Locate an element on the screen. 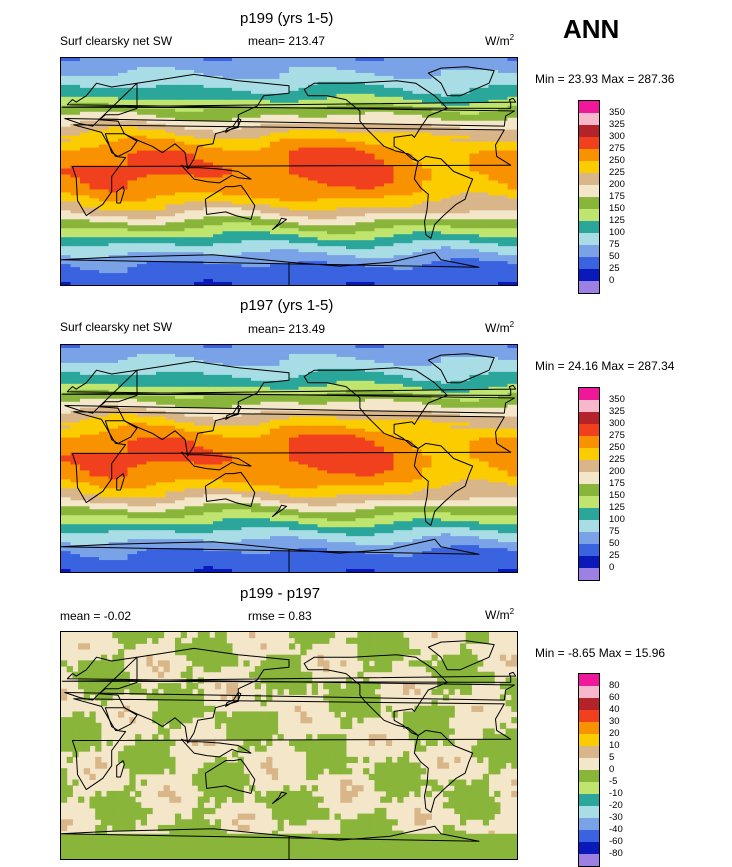 The image size is (732, 867). panel-title: p199 (yrs 1-5) is located at coordinates (286, 18).